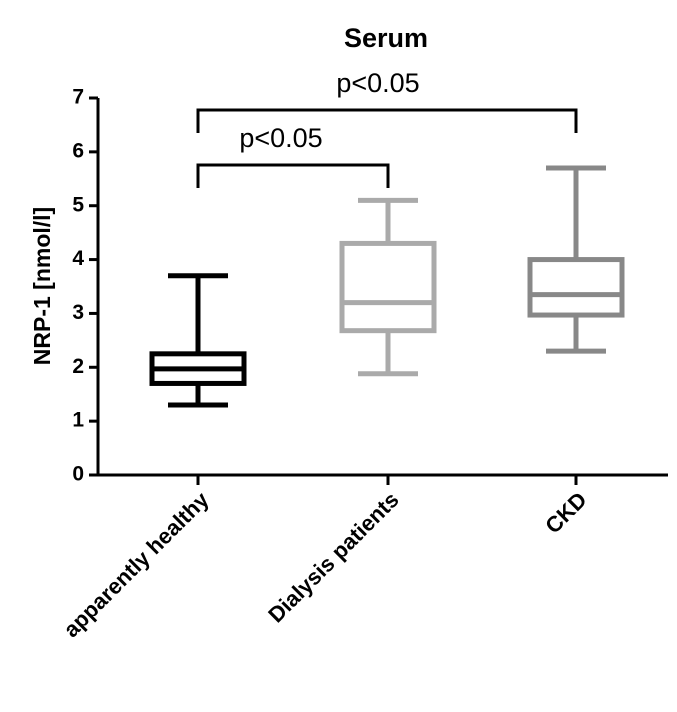 The height and width of the screenshot is (712, 677). What do you see at coordinates (78, 366) in the screenshot?
I see `y-tick-label: 2` at bounding box center [78, 366].